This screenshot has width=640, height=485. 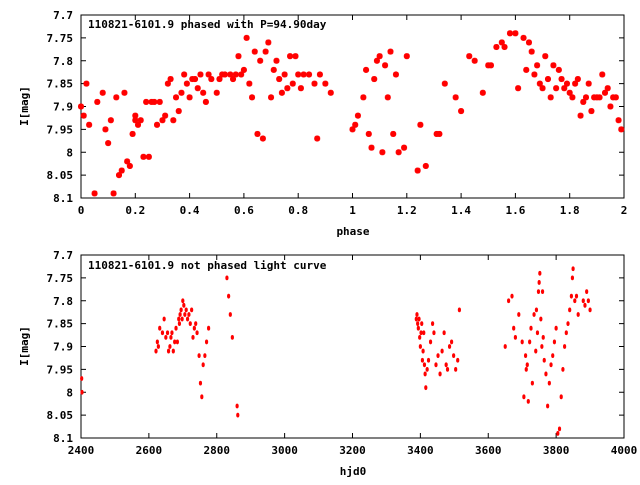 I want to click on unphased-y-tick-label: 8.1, so click(x=63, y=438).